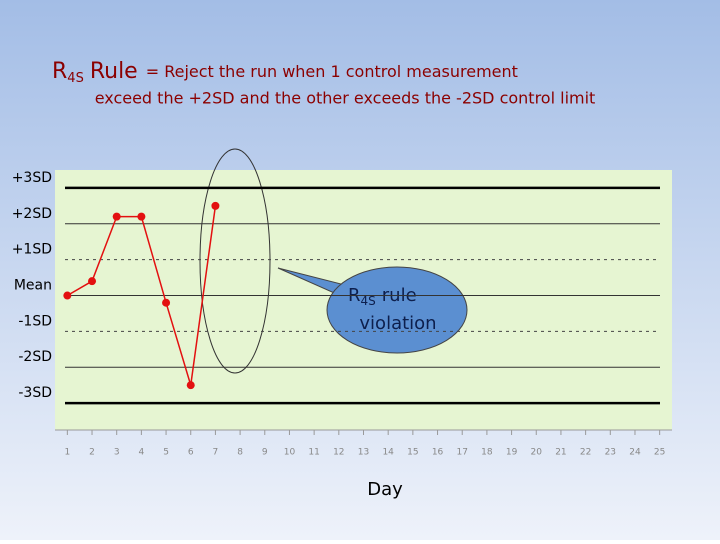 The width and height of the screenshot is (720, 544). I want to click on y-tick-label: +3SD, so click(32, 178).